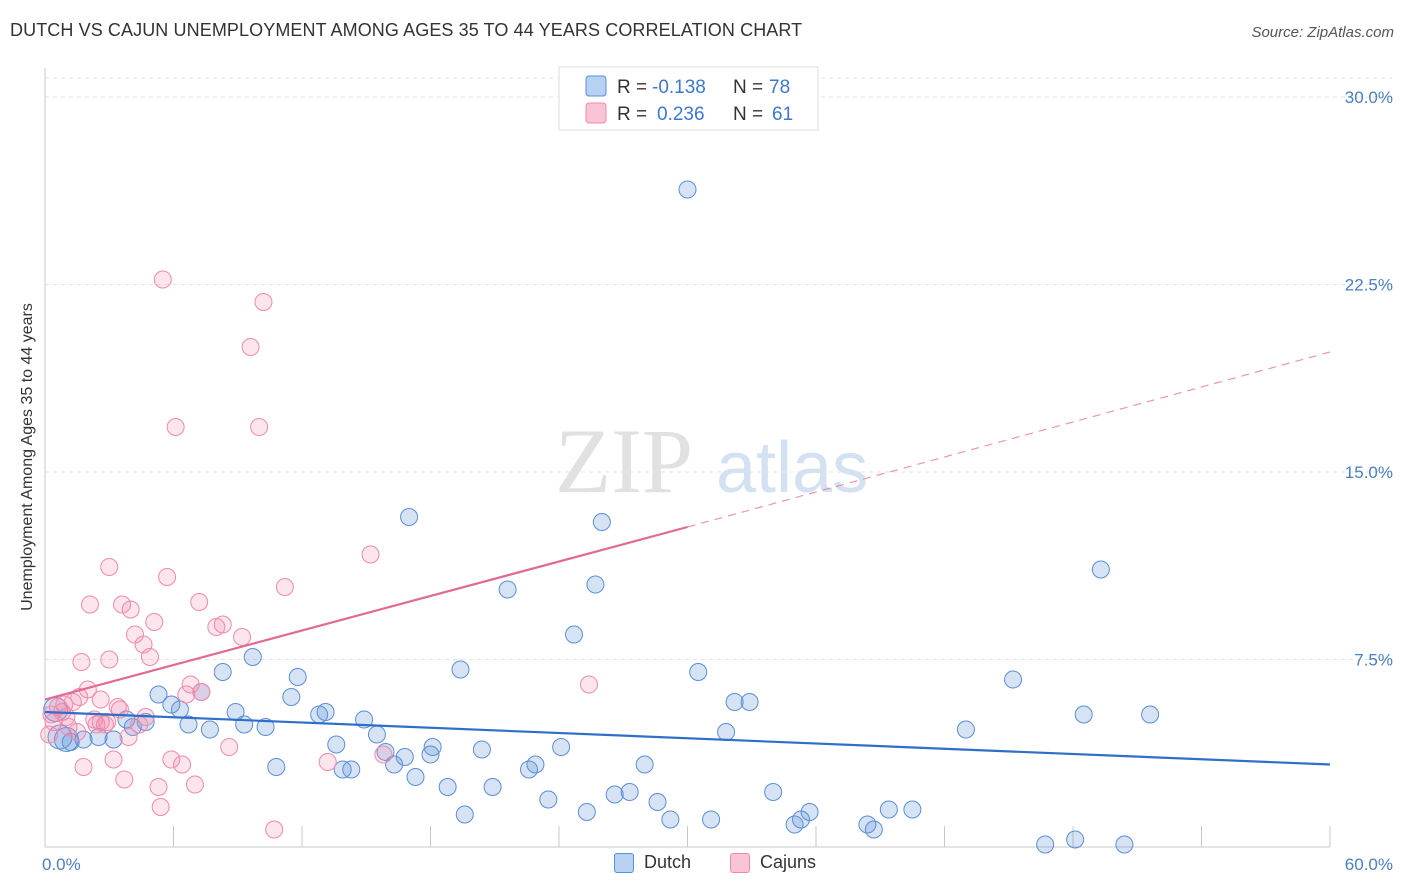 The image size is (1406, 892). Describe the element at coordinates (740, 862) in the screenshot. I see `cajuns-swatch` at that location.